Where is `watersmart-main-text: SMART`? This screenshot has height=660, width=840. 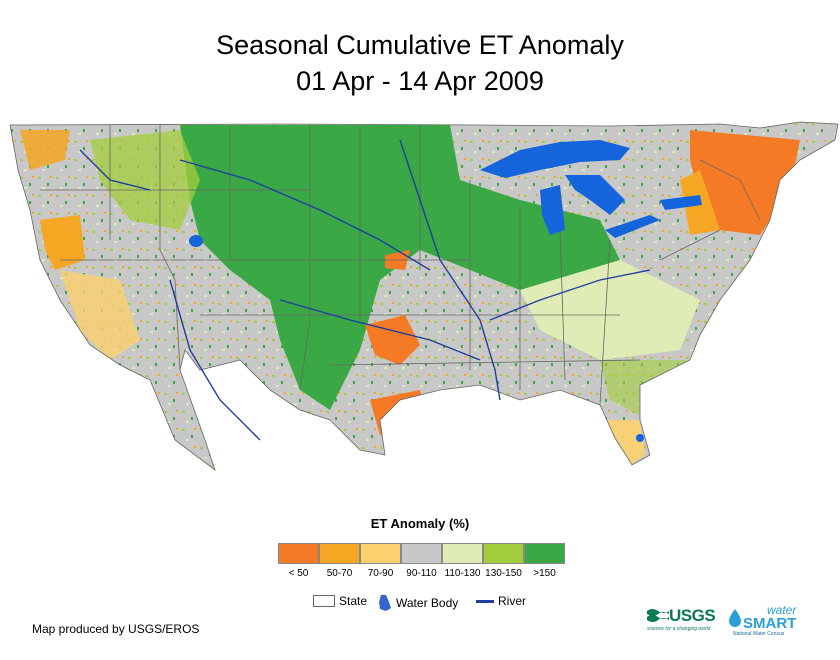 watersmart-main-text: SMART is located at coordinates (770, 623).